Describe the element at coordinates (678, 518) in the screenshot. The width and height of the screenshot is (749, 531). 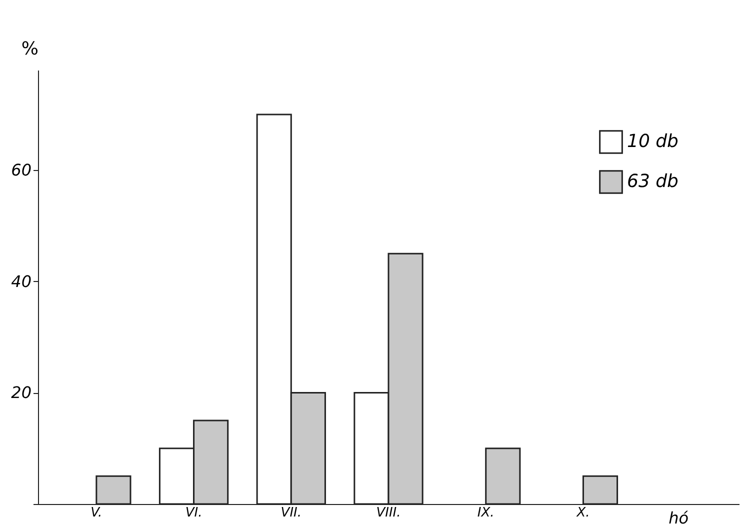
I see `x-axis-title: hó` at that location.